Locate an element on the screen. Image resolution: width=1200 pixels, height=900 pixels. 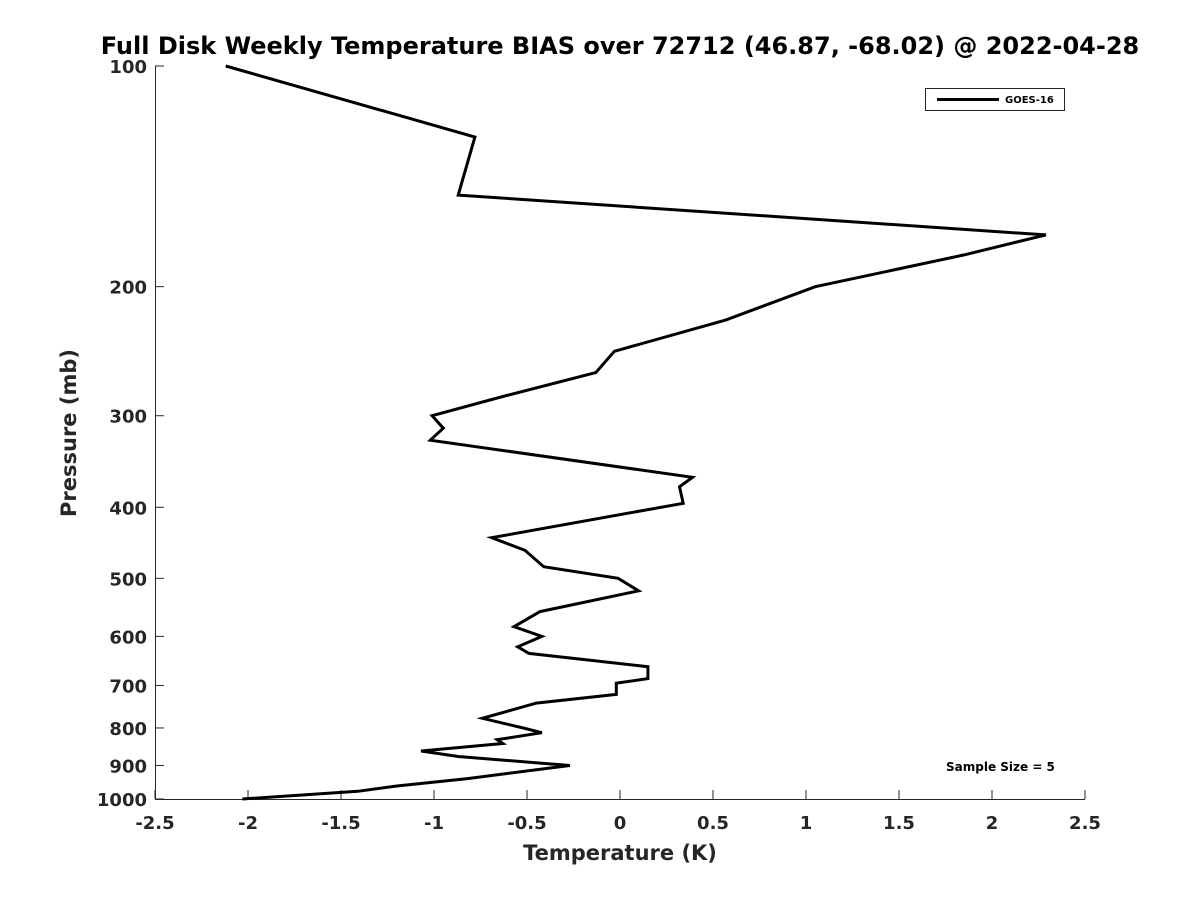
x-tick-label: 2.5 is located at coordinates (1085, 823).